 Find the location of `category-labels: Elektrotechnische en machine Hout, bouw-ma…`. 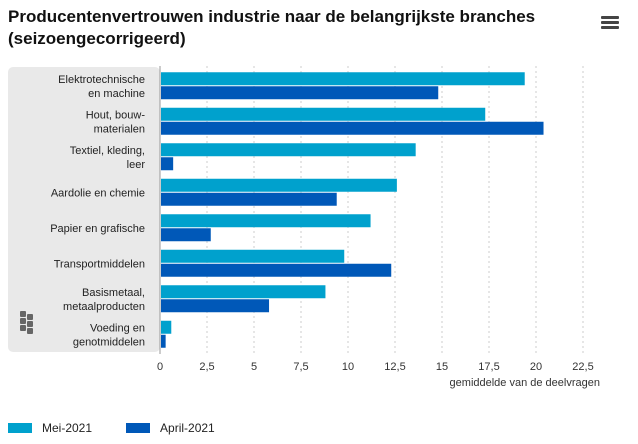

category-labels: Elektrotechnische en machine Hout, bouw-ma… is located at coordinates (97, 211).